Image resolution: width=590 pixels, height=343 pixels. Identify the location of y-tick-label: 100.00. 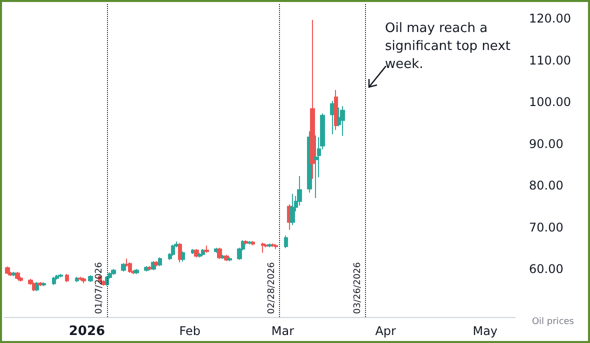
(550, 102).